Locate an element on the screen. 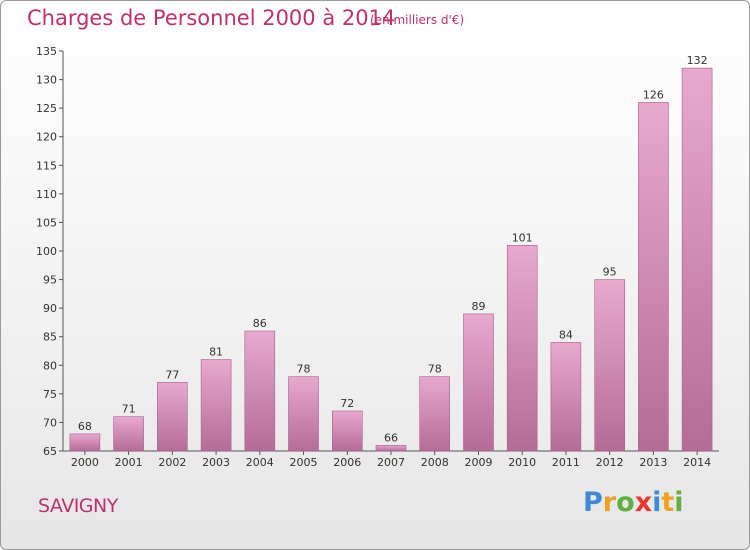 The image size is (750, 550). y-tick-labels: 65 70 75 80 85 90 95 100 105 110 115 120 125 130 135 is located at coordinates (46, 251).